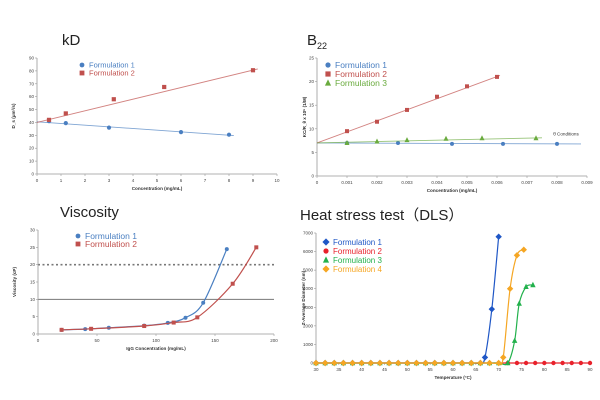  What do you see at coordinates (557, 182) in the screenshot?
I see `x-tick-label: 0.008` at bounding box center [557, 182].